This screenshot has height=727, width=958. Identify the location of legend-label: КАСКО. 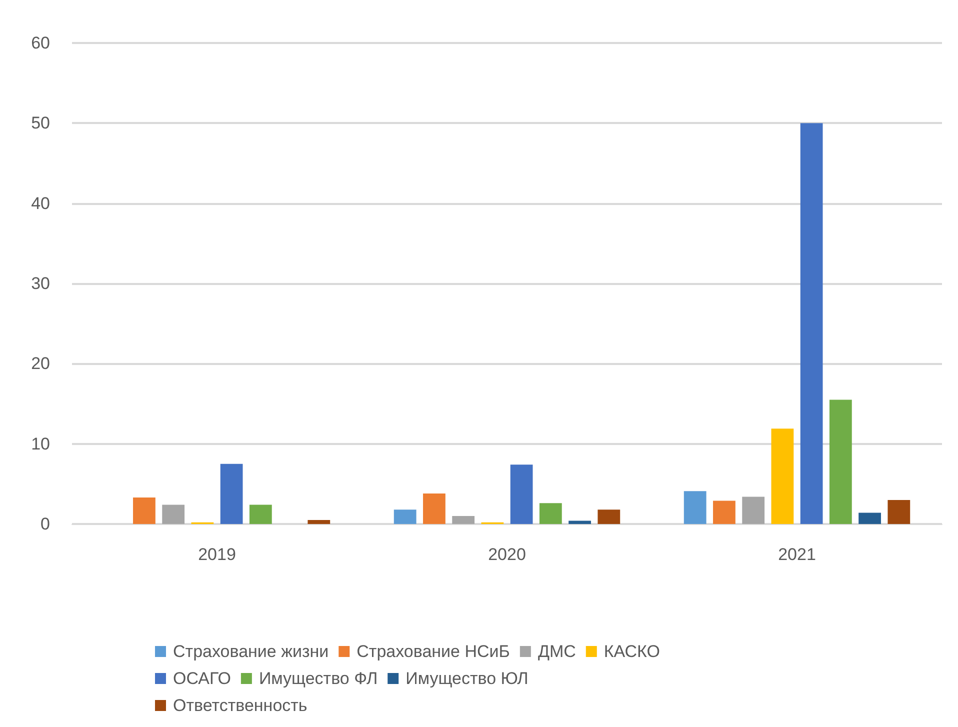
(632, 651).